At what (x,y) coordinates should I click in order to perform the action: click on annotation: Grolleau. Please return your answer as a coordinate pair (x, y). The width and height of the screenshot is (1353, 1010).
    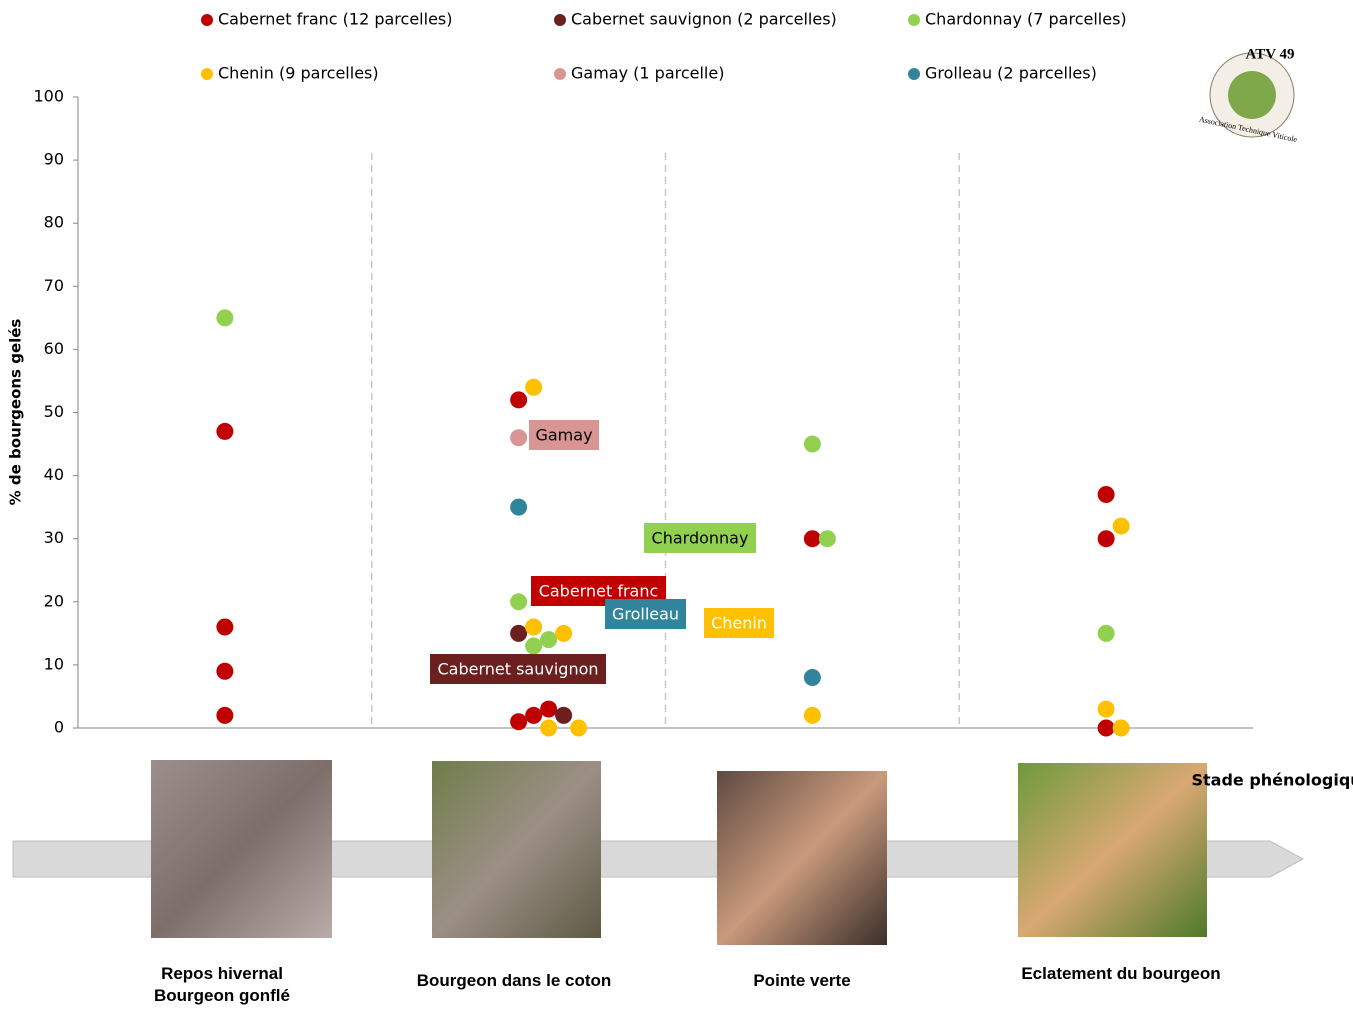
    Looking at the image, I should click on (645, 614).